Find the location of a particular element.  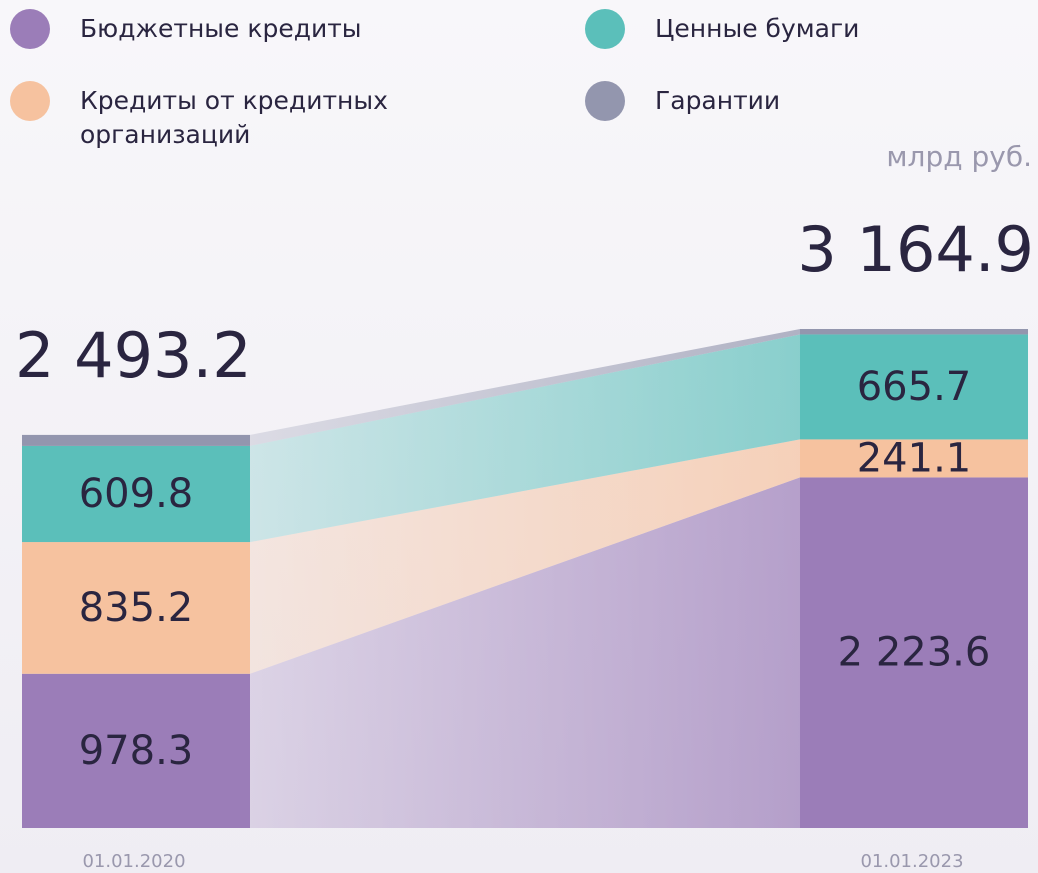

total-label: 2 493.2 is located at coordinates (133, 355).